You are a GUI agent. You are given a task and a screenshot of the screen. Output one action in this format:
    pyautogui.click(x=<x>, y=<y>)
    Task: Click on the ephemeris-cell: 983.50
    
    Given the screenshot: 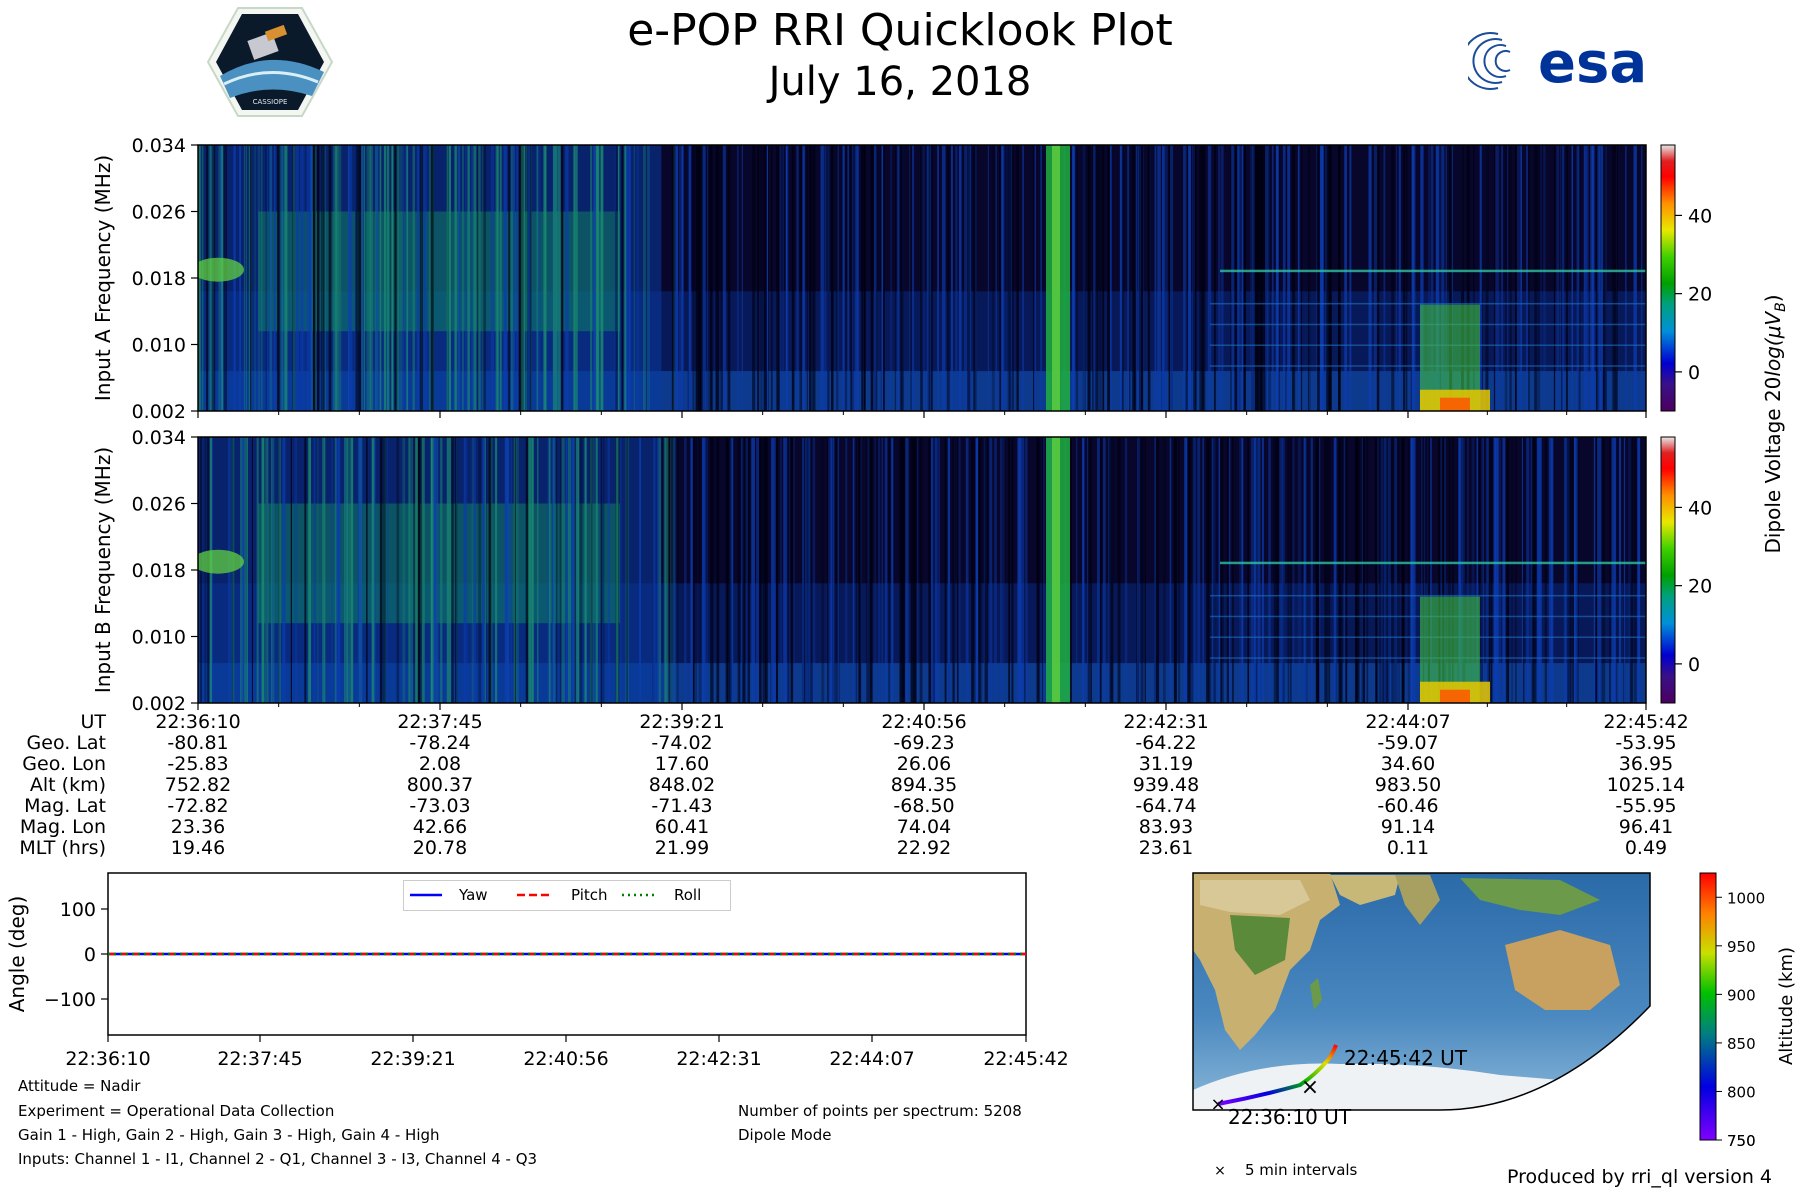 What is the action you would take?
    pyautogui.click(x=1408, y=785)
    